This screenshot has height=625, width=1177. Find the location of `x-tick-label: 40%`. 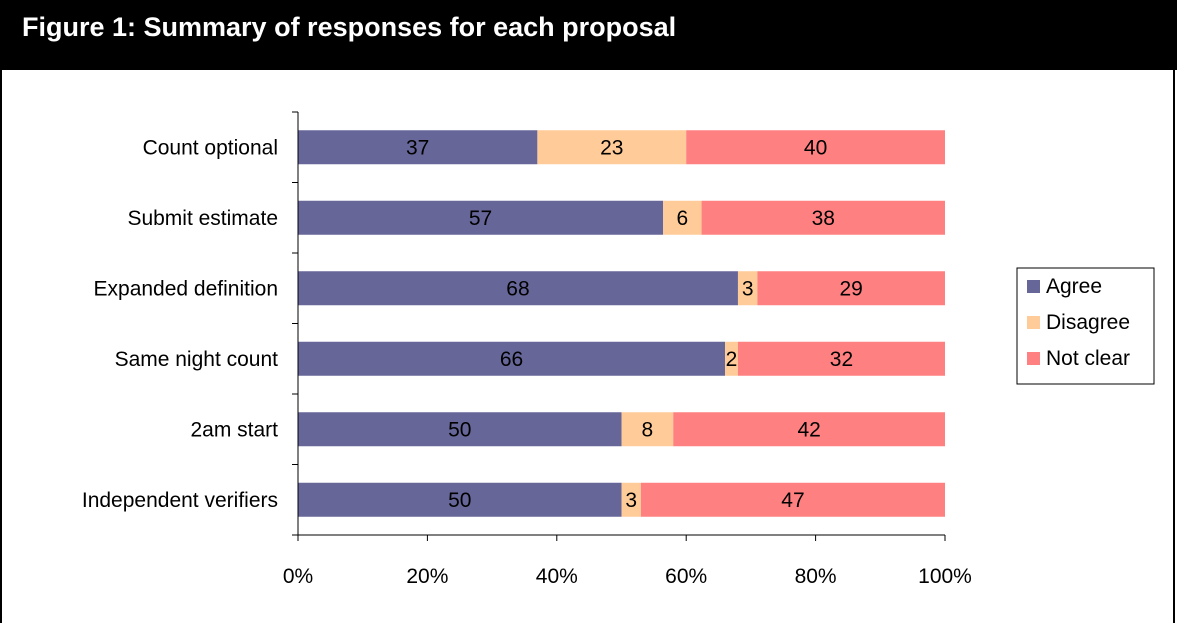

x-tick-label: 40% is located at coordinates (557, 576).